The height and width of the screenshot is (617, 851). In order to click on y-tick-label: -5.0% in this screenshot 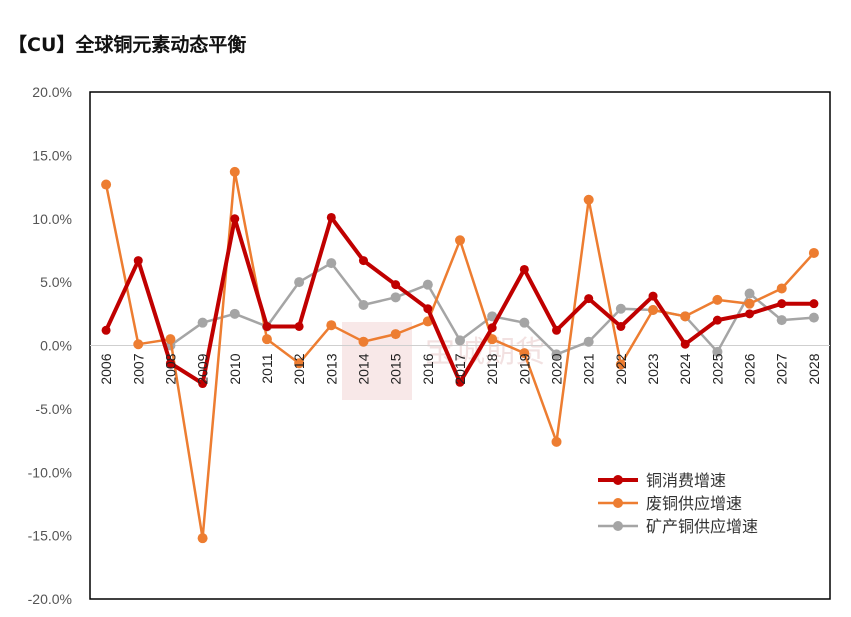, I will do `click(53, 409)`.